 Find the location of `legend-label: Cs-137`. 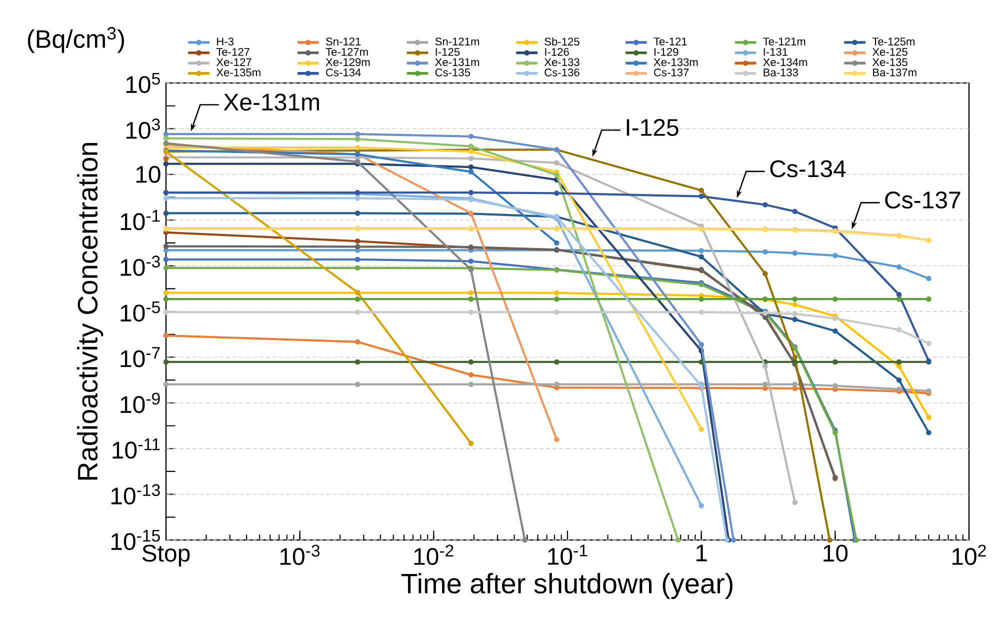

legend-label: Cs-137 is located at coordinates (671, 72).